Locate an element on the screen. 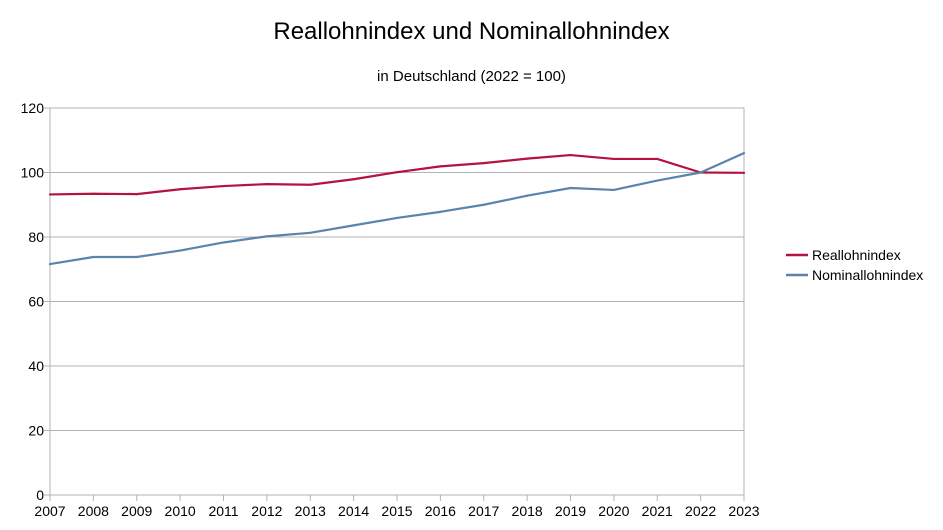 The height and width of the screenshot is (530, 943). y-tick-label: 100 is located at coordinates (33, 173).